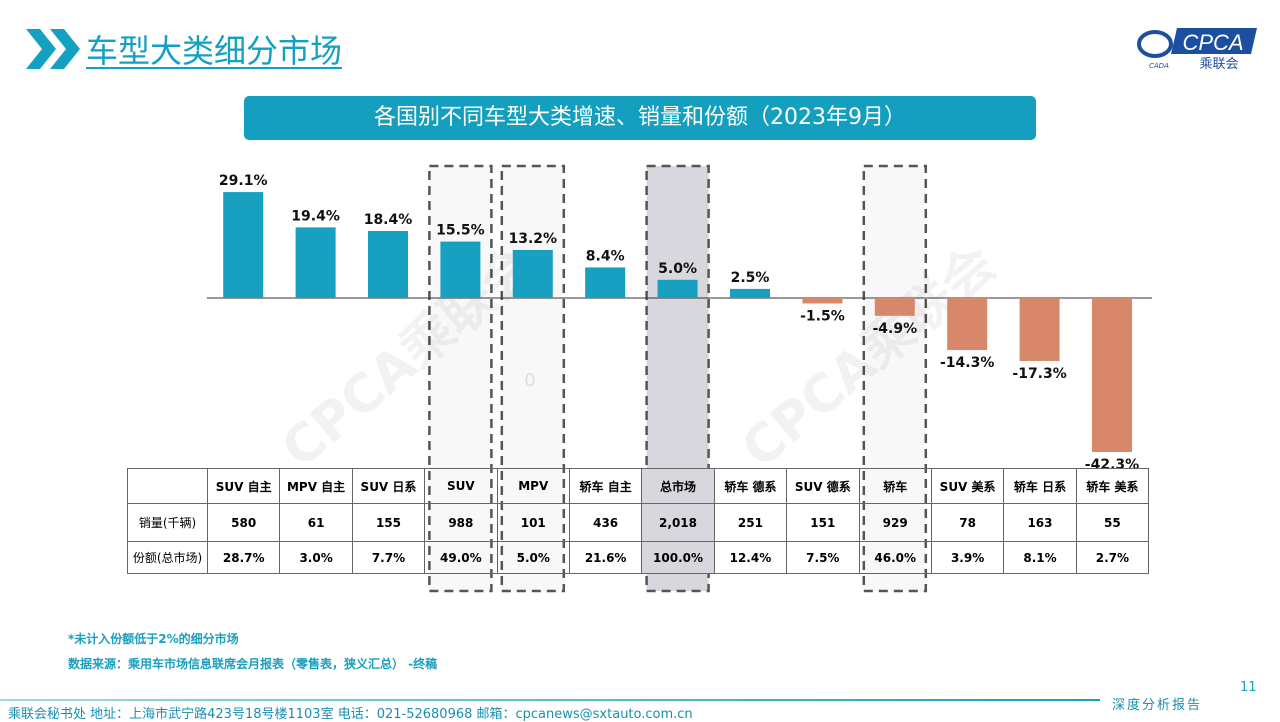  What do you see at coordinates (550, 700) in the screenshot?
I see `footer-divider` at bounding box center [550, 700].